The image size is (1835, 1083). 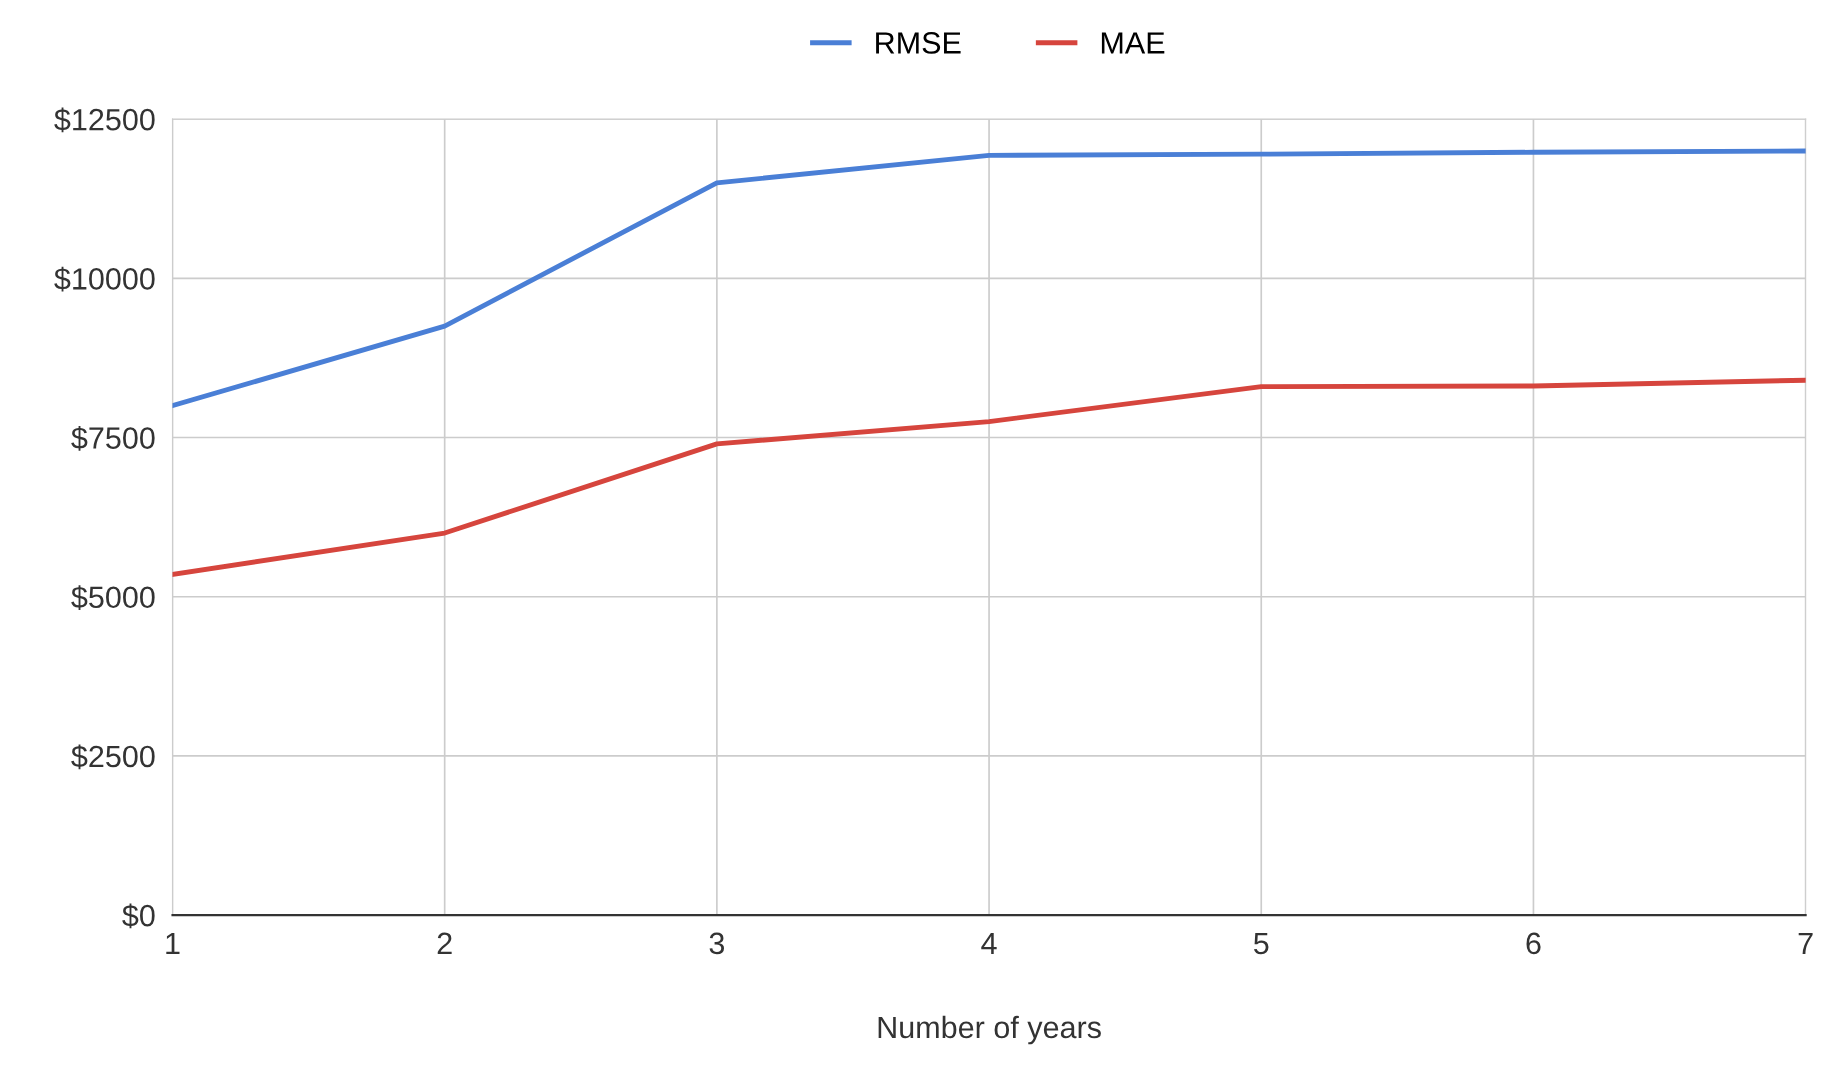 I want to click on x-tick-label: 5, so click(x=1261, y=943).